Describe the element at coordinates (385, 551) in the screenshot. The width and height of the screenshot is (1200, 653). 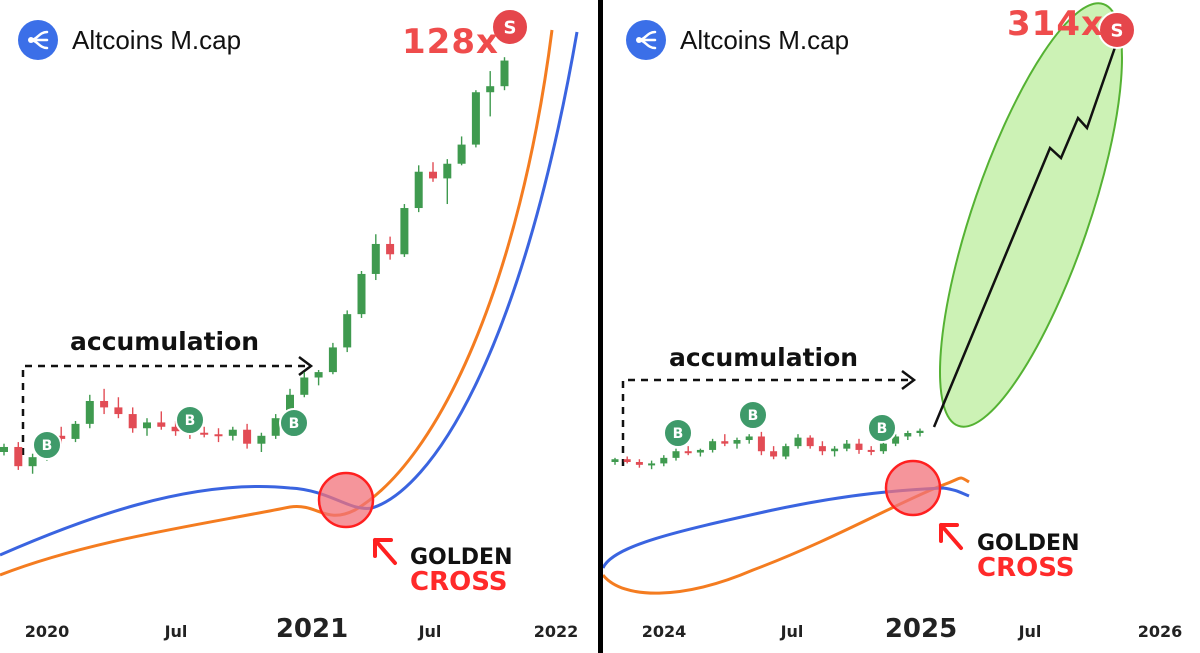
I see `golden-cross-arrow` at that location.